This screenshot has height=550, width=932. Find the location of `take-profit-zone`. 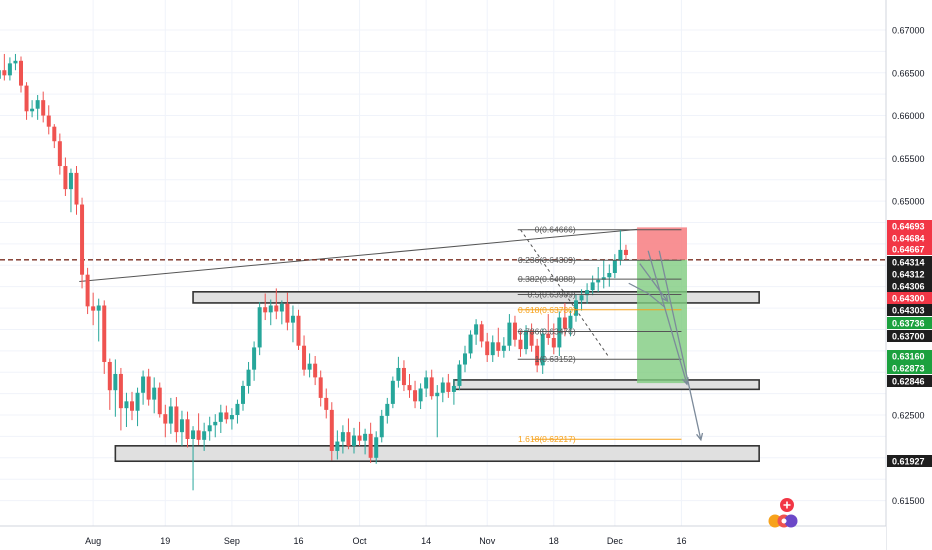

take-profit-zone is located at coordinates (662, 321).